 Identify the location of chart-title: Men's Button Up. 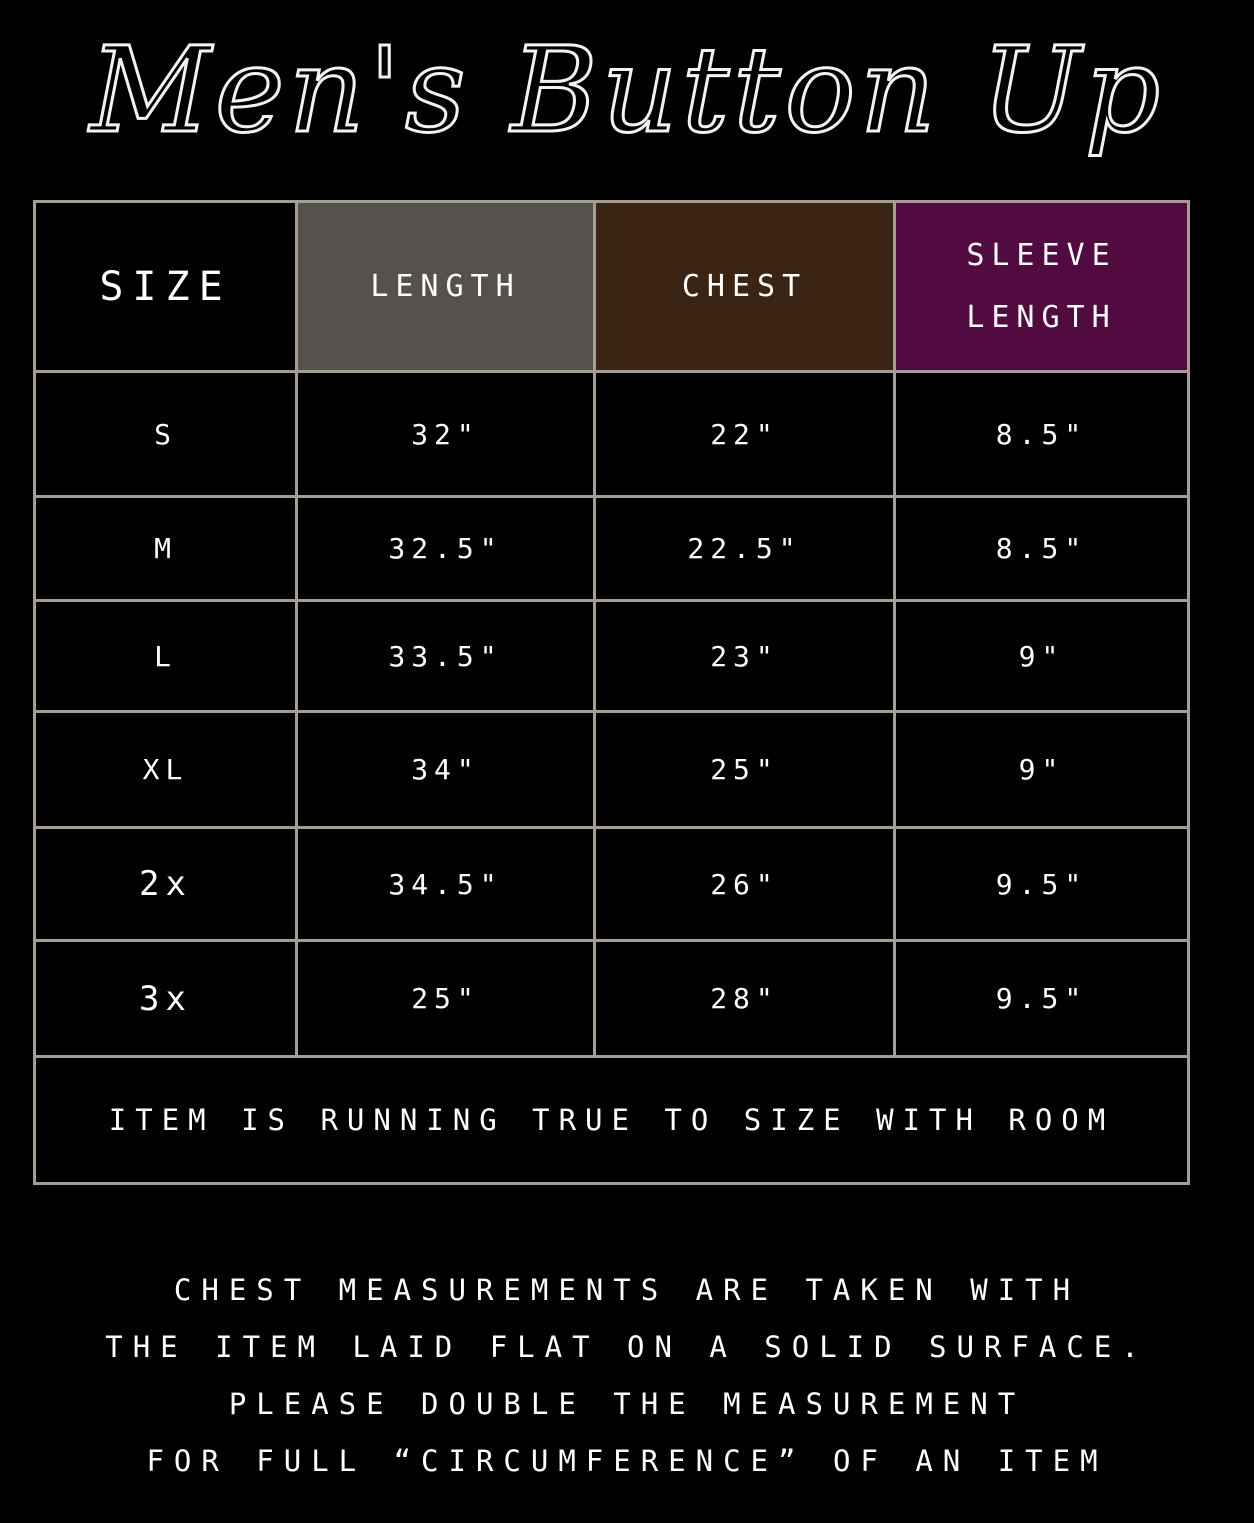
(626, 90).